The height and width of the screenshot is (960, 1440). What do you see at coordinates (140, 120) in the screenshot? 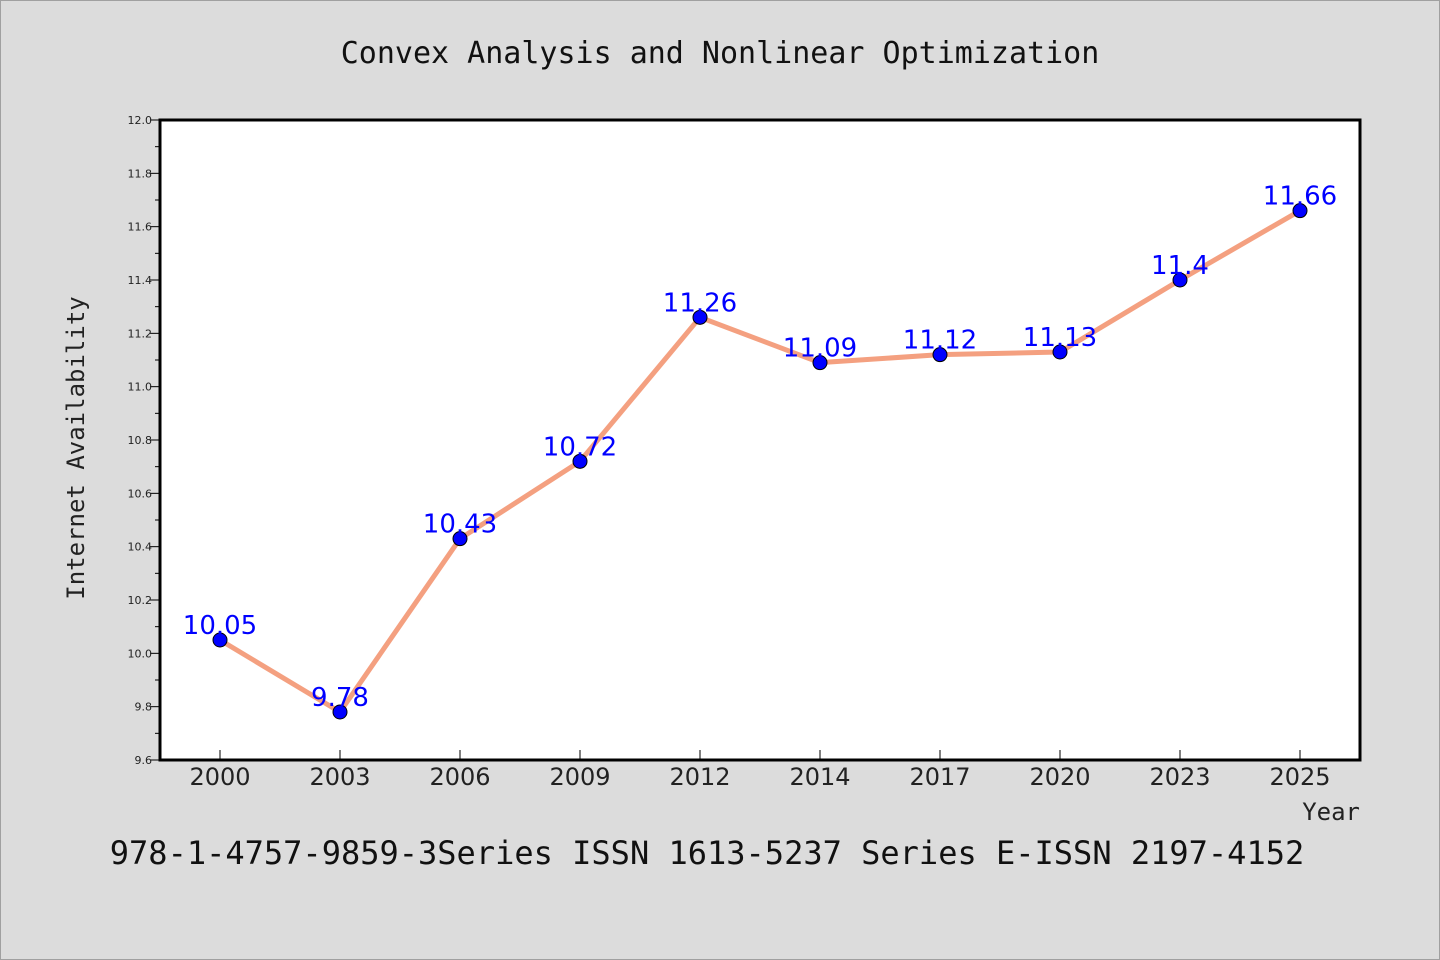
I see `y-tick-label: 12.0` at bounding box center [140, 120].